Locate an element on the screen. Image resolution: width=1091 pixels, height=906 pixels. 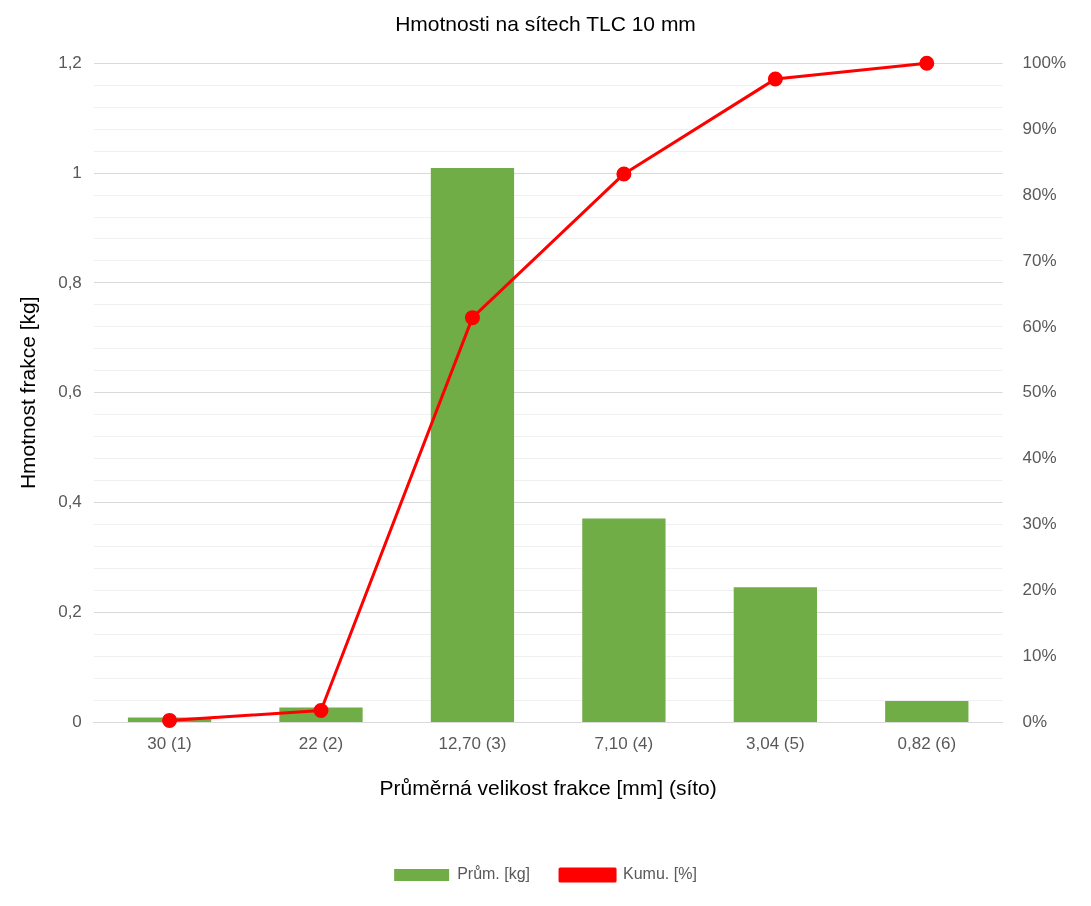
x-tick-label: 3,04 (5) is located at coordinates (775, 744).